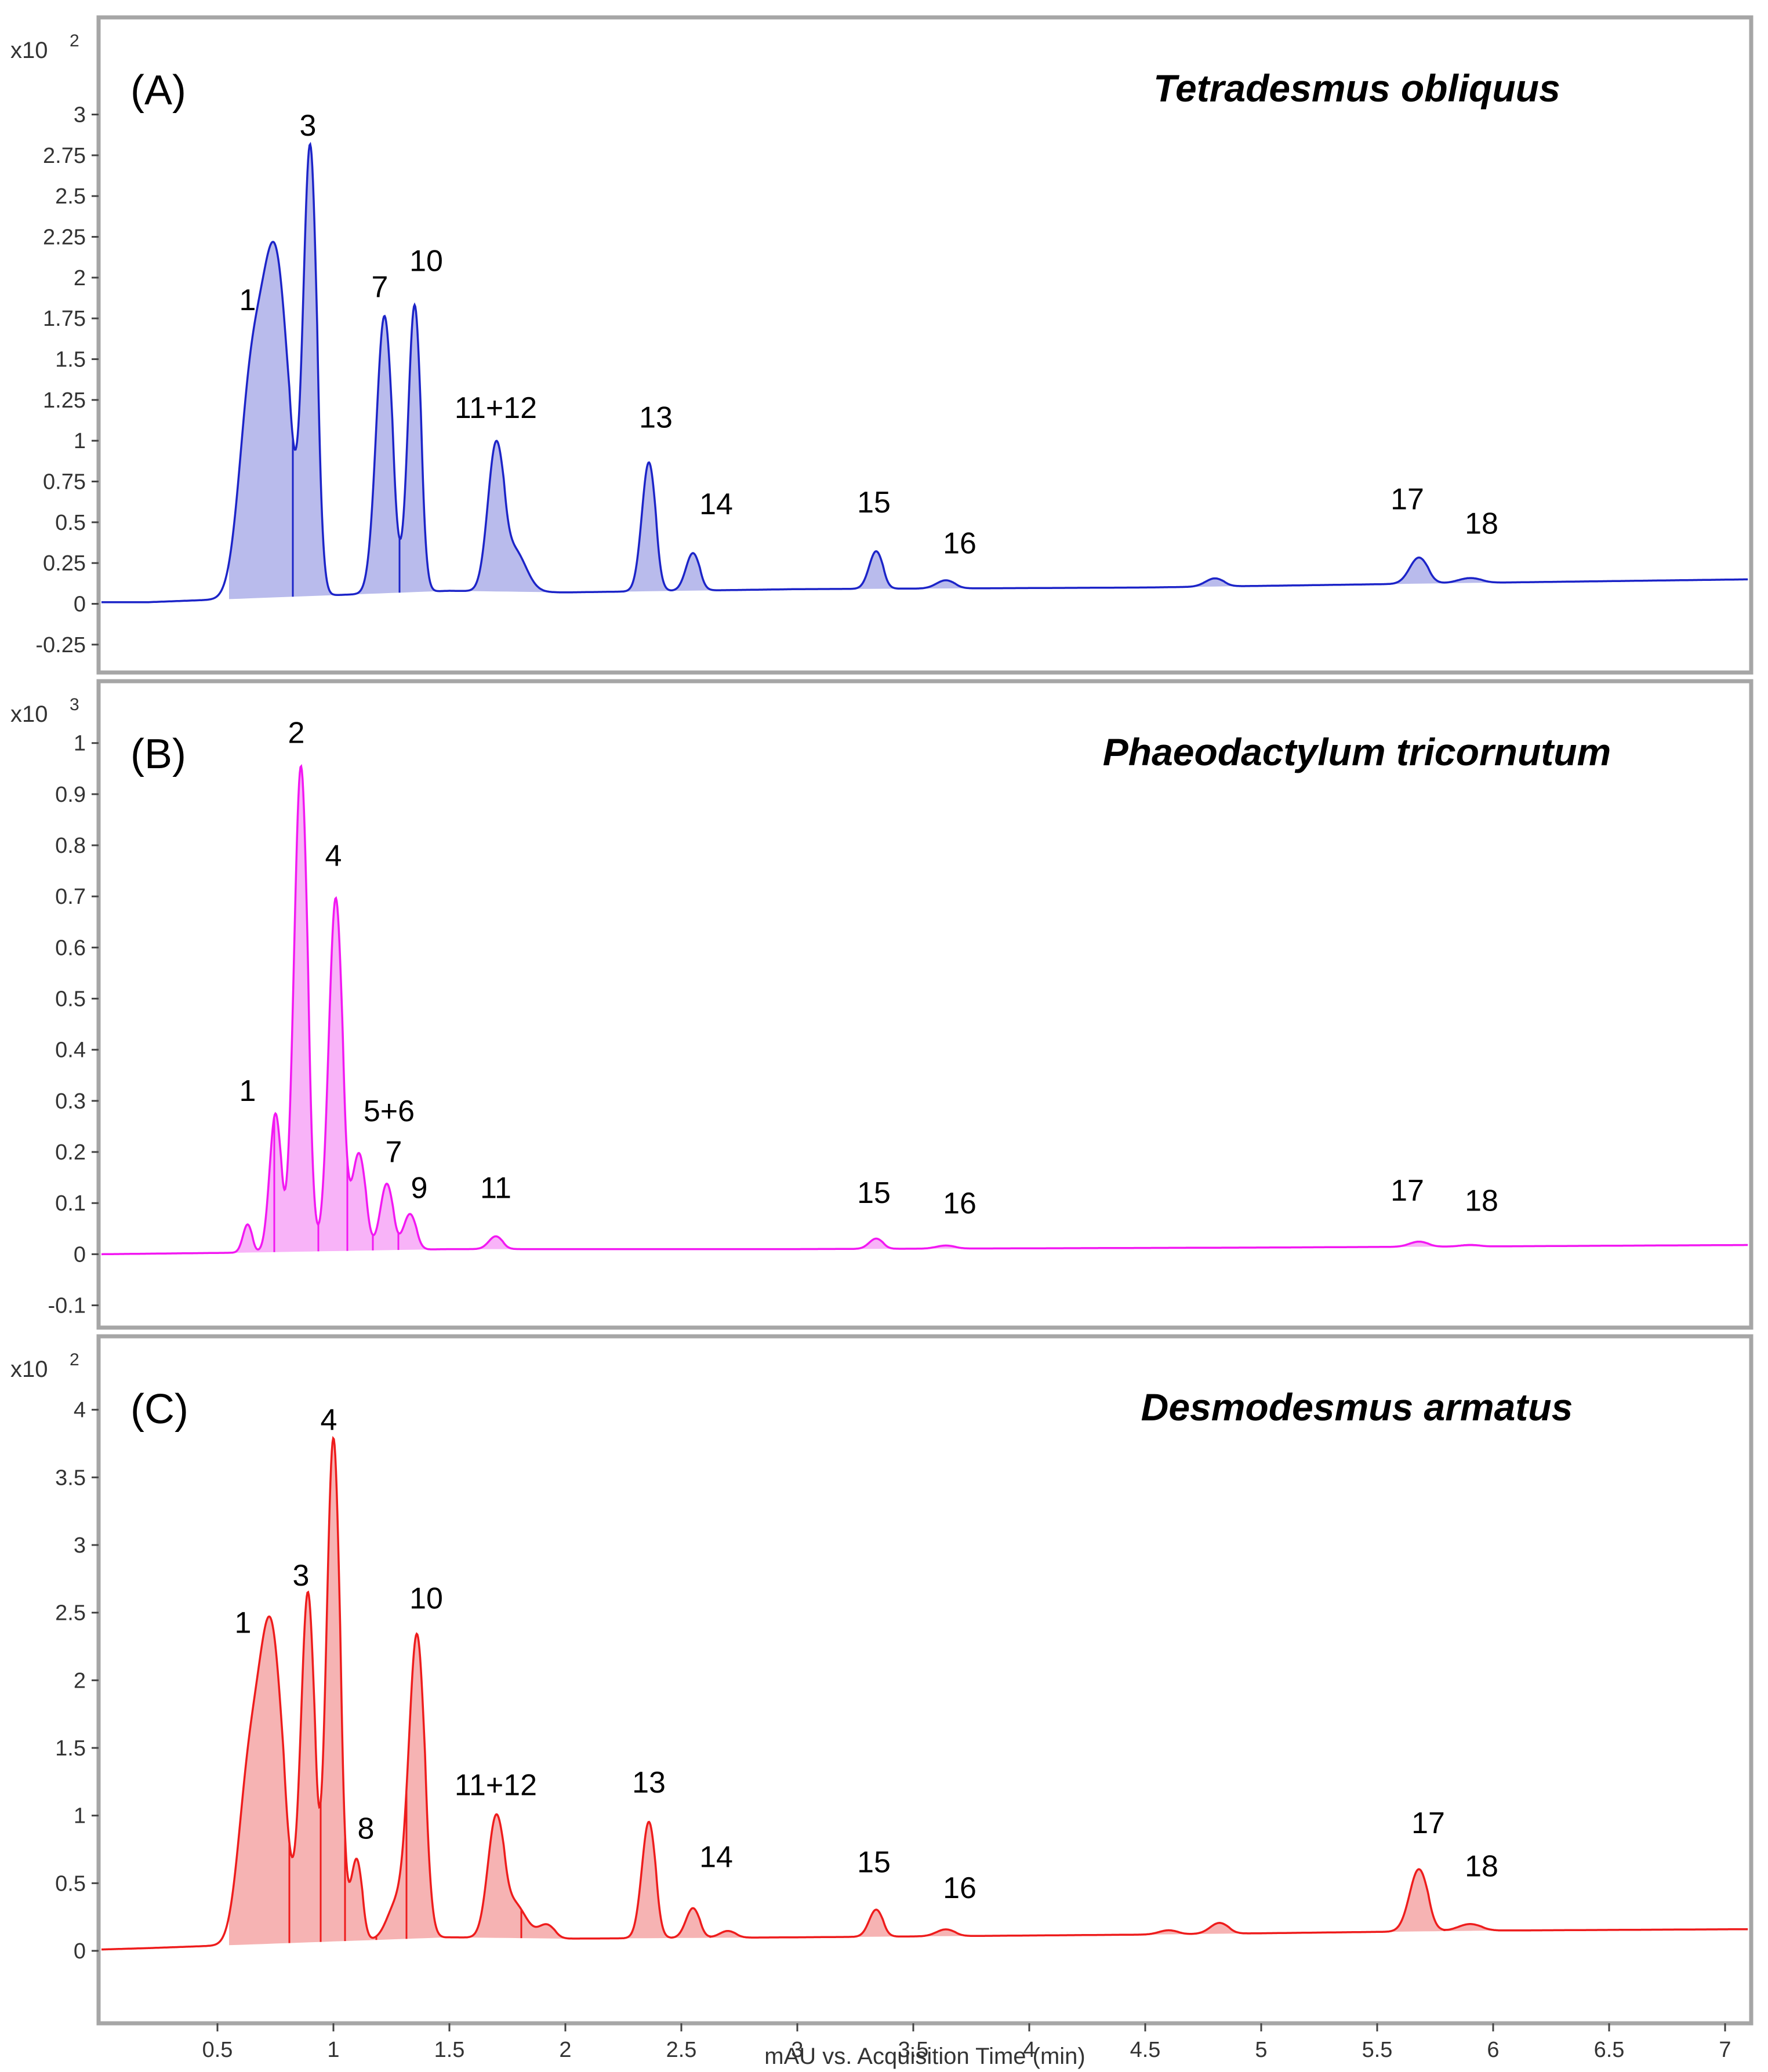 The height and width of the screenshot is (2072, 1768). I want to click on x-axis-title: mAU vs. Acquisition Time (min), so click(925, 2056).